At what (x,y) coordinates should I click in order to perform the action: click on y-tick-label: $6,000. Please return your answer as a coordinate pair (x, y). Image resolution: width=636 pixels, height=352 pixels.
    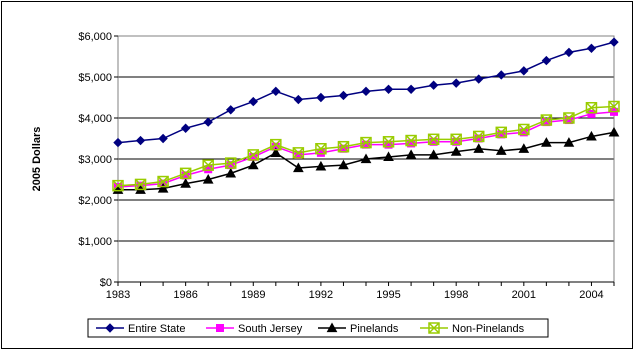
    Looking at the image, I should click on (95, 37).